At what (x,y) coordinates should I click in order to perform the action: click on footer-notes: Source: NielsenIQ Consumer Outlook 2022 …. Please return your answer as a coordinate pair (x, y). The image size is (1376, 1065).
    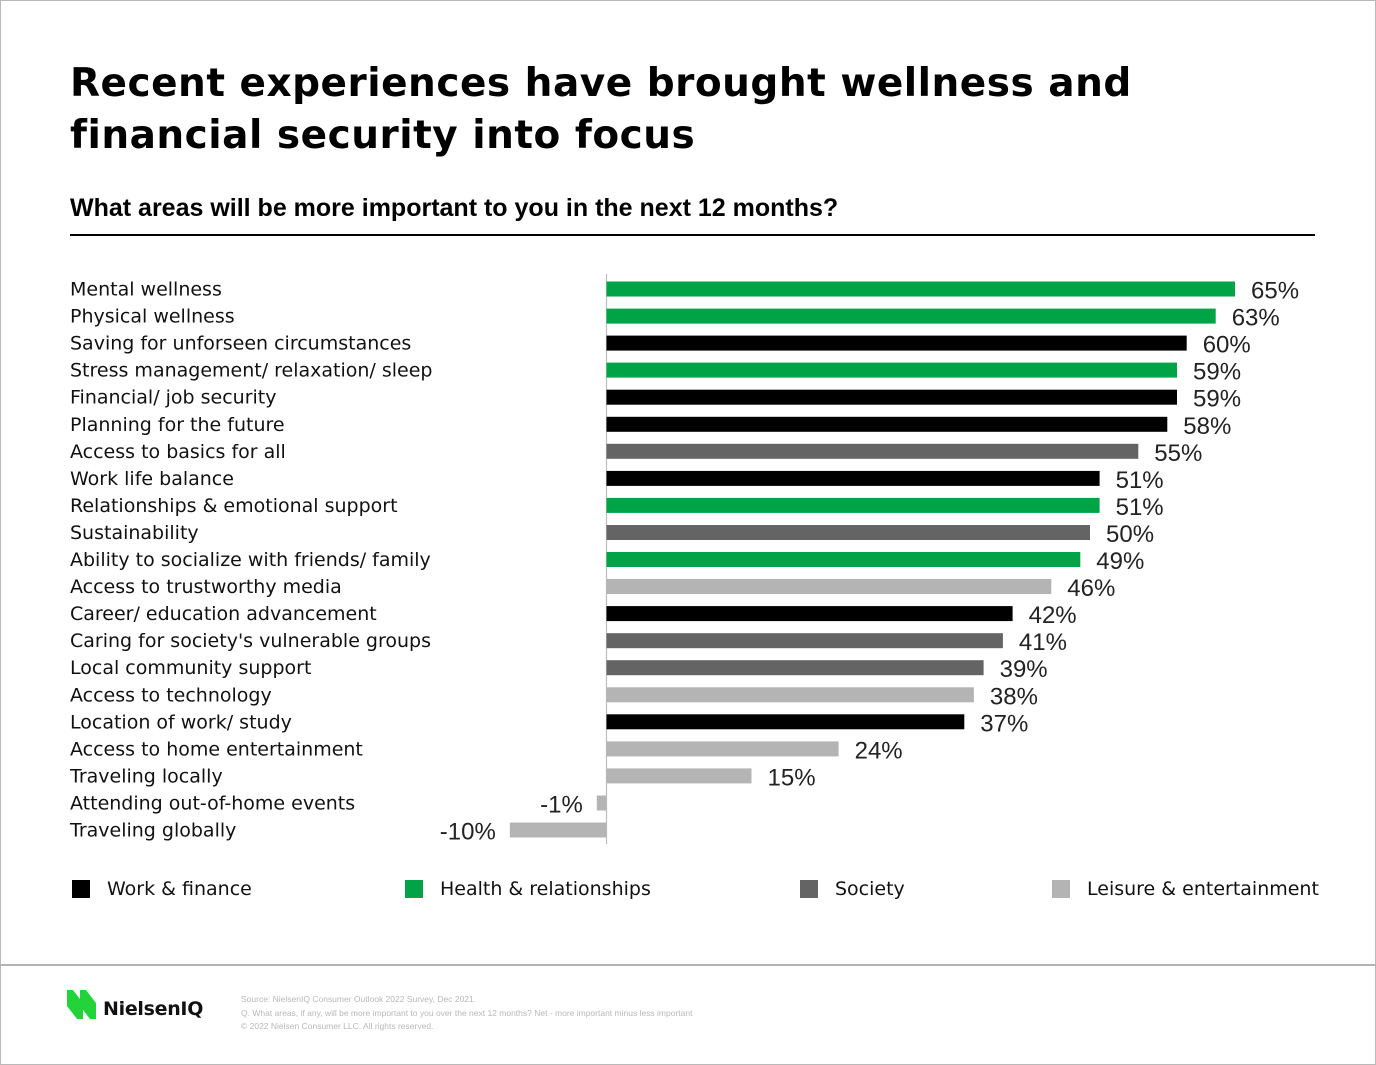
    Looking at the image, I should click on (466, 1013).